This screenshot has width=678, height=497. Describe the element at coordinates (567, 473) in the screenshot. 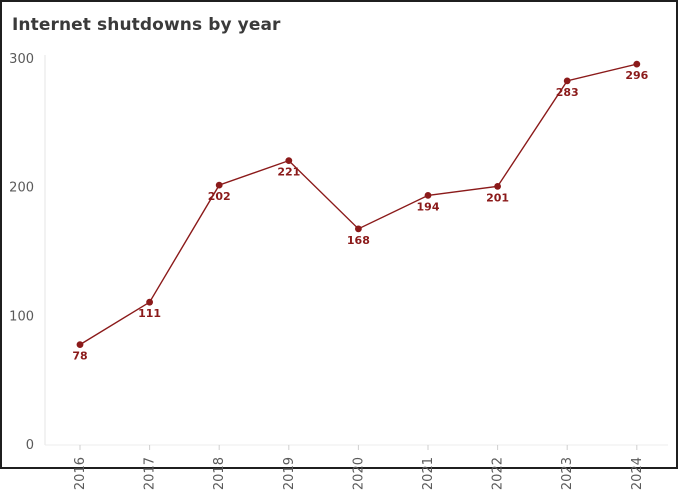

I see `x-tick-label: 2023` at that location.